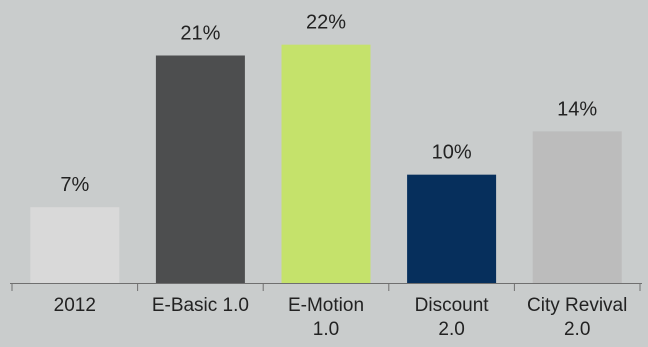 This screenshot has height=347, width=648. What do you see at coordinates (200, 305) in the screenshot?
I see `category-label-2: E-Basic 1.0` at bounding box center [200, 305].